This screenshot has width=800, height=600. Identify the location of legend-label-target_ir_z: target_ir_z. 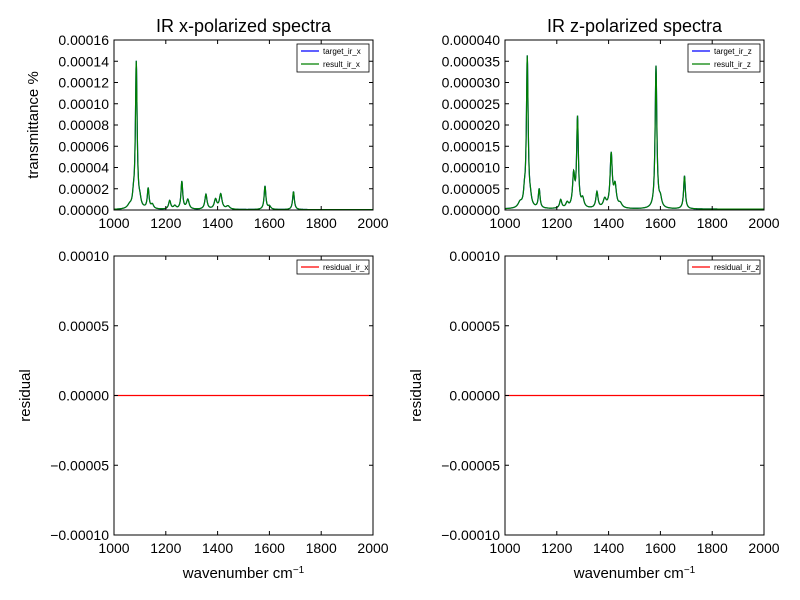
(733, 51).